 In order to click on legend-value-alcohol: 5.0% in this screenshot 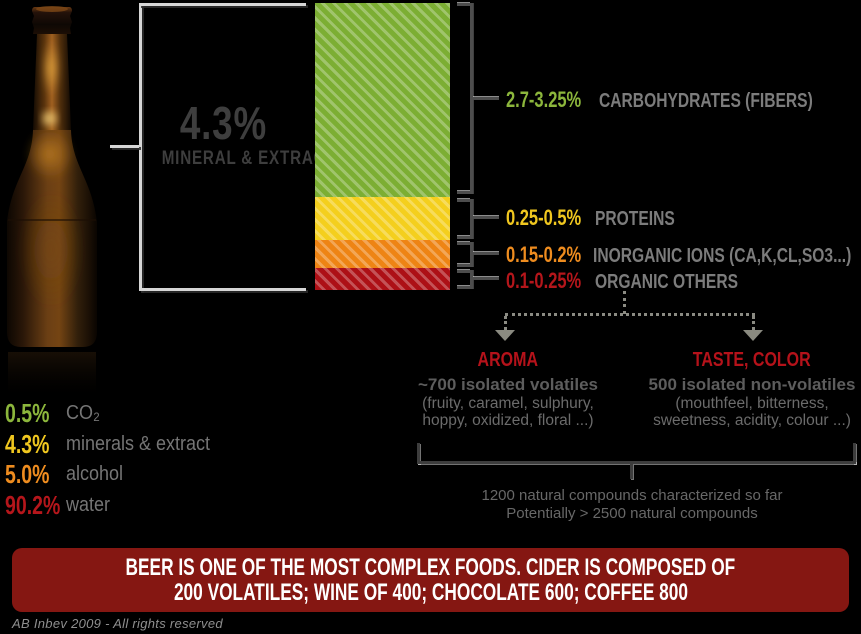, I will do `click(27, 474)`.